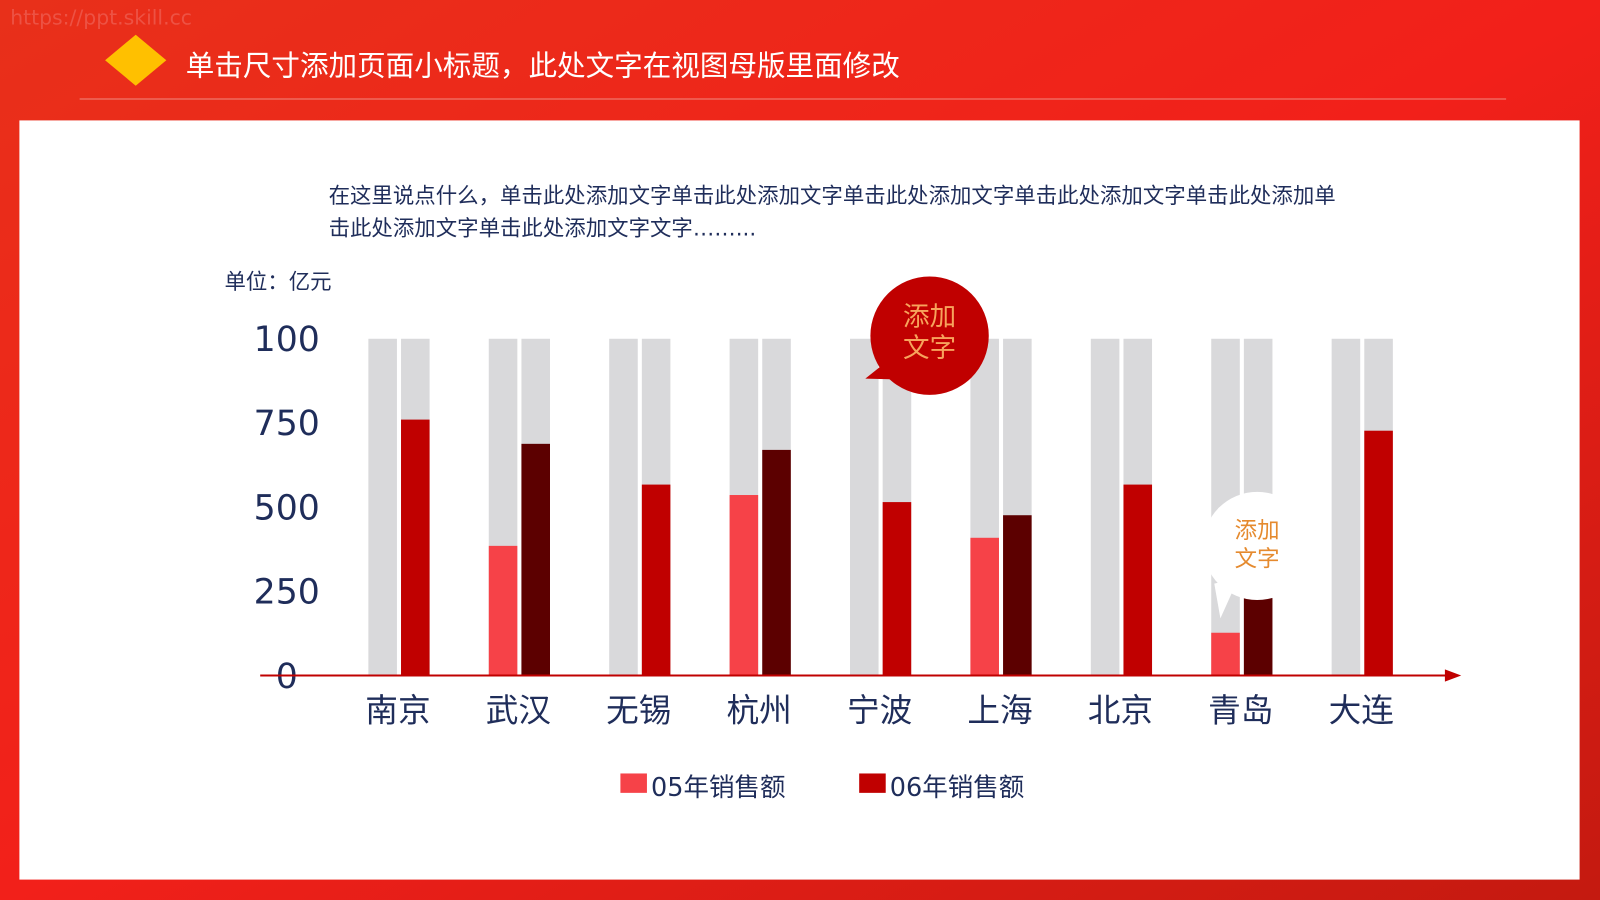 This screenshot has height=900, width=1600. What do you see at coordinates (1088, 447) in the screenshot?
I see `callouts: 添加文字 添加文字` at bounding box center [1088, 447].